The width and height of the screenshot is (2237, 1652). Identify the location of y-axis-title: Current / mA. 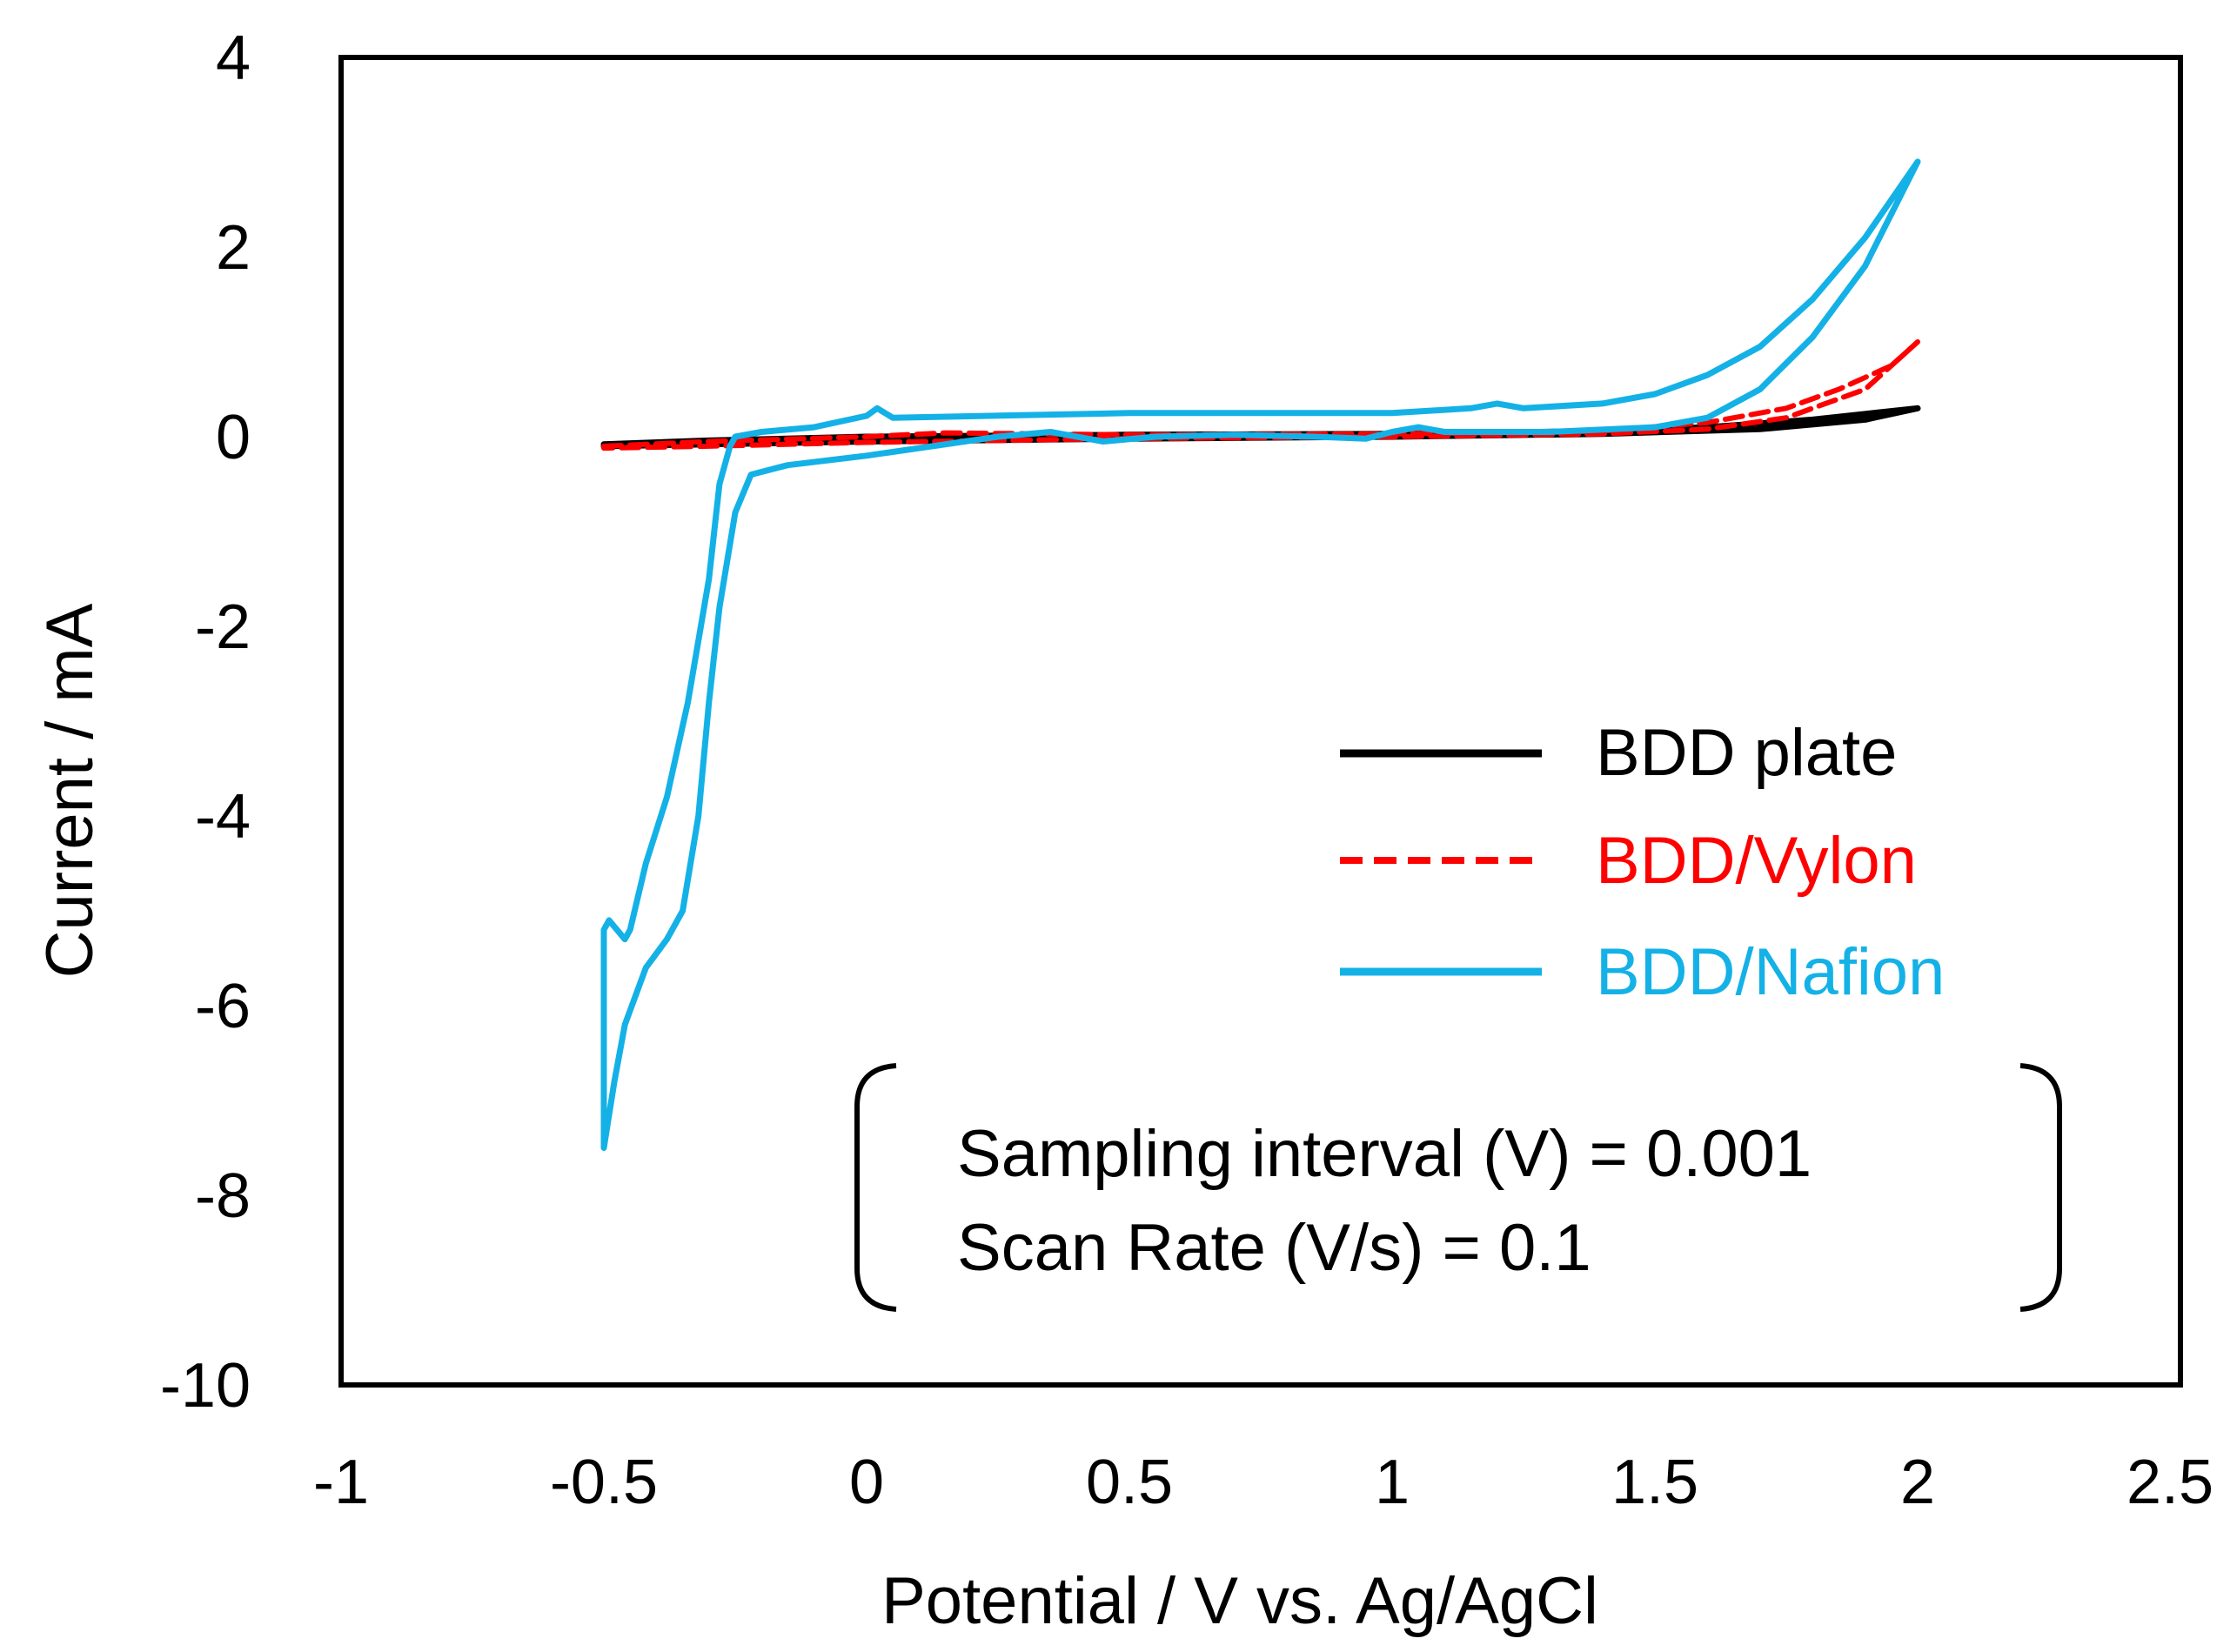
(70, 790).